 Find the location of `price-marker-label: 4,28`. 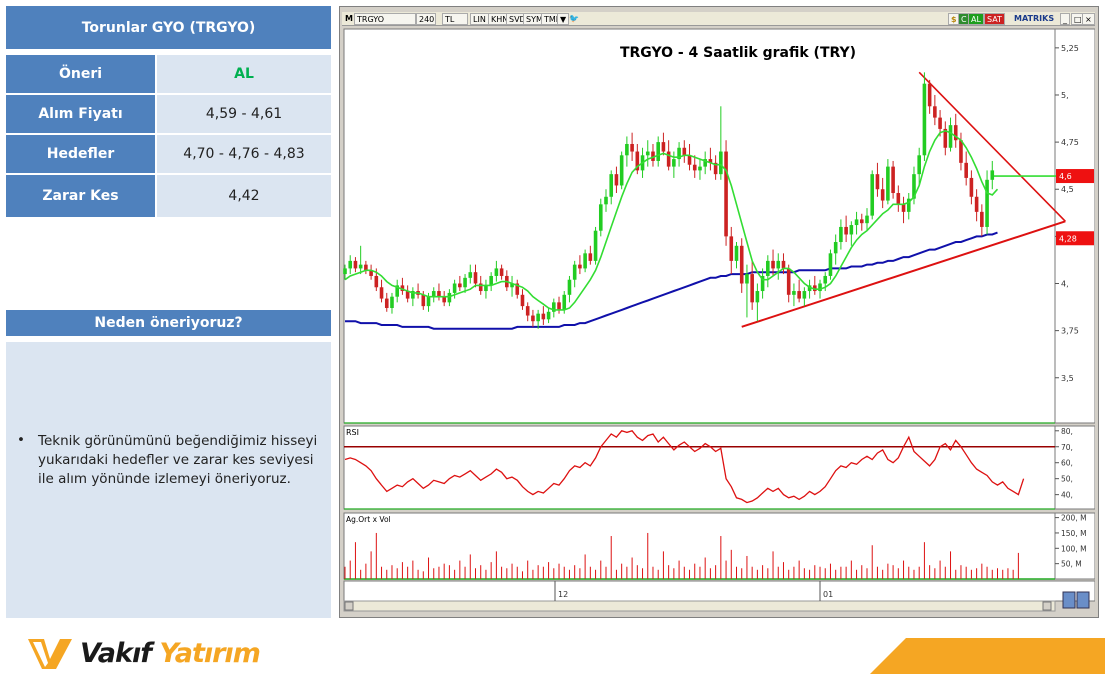

price-marker-label: 4,28 is located at coordinates (1068, 238).